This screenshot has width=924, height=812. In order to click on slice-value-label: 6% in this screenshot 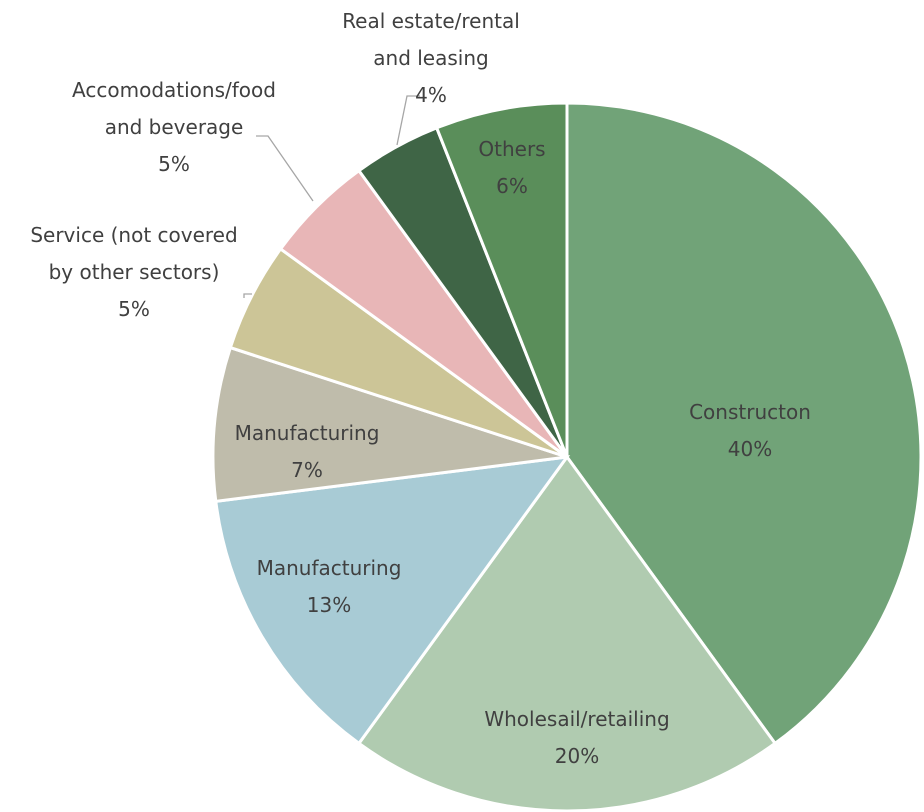, I will do `click(512, 186)`.